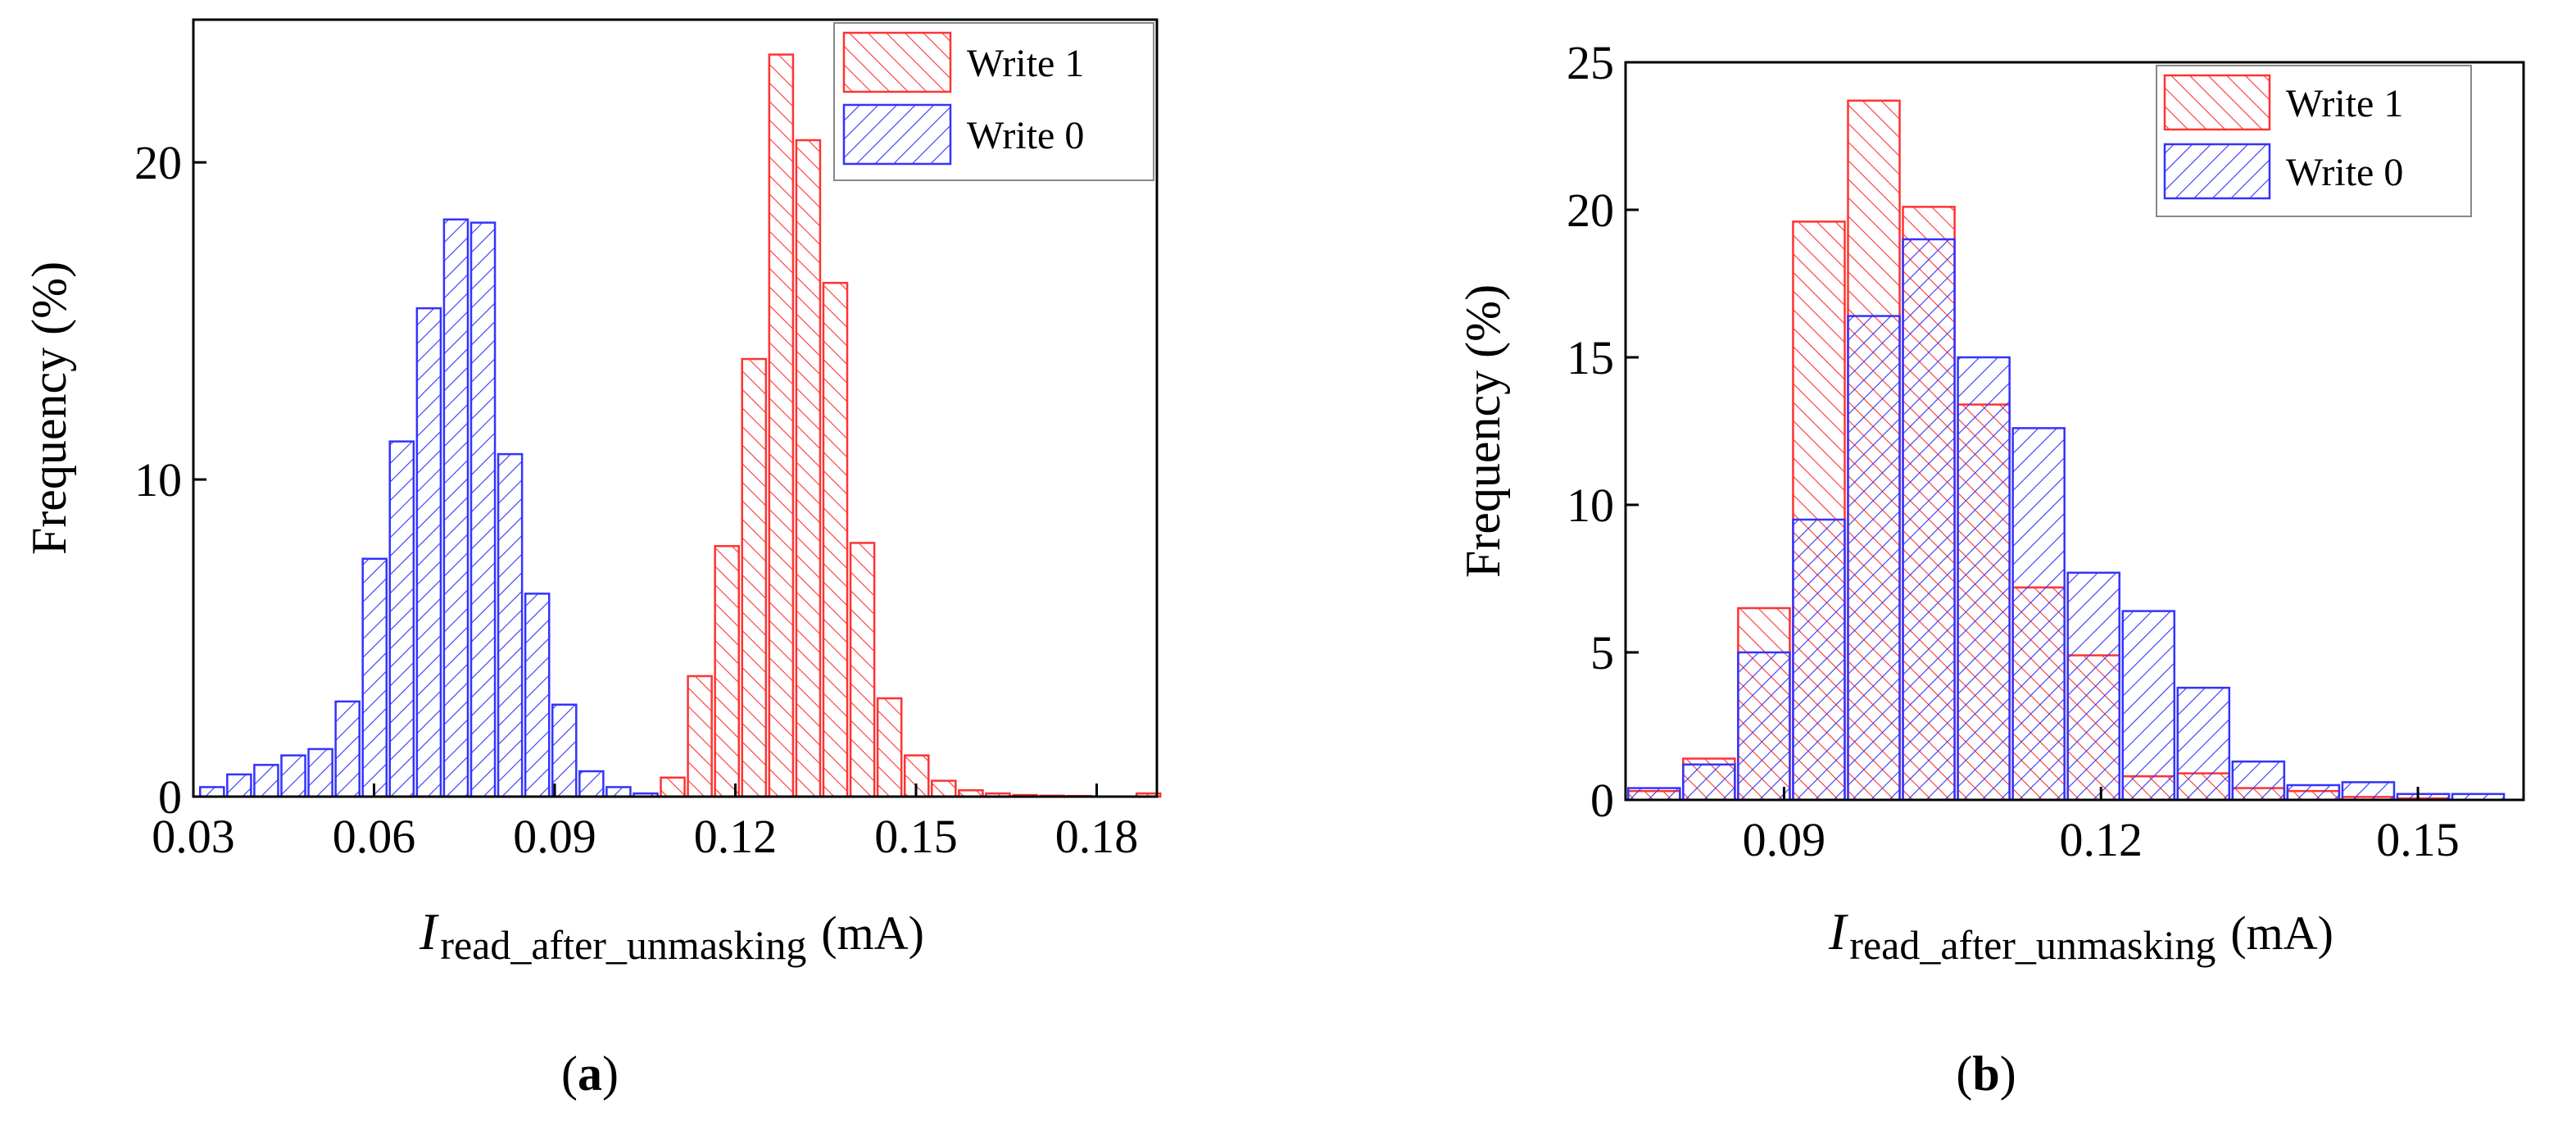  Describe the element at coordinates (193, 837) in the screenshot. I see `panel-a-x-tick-label-0: 0.03` at that location.